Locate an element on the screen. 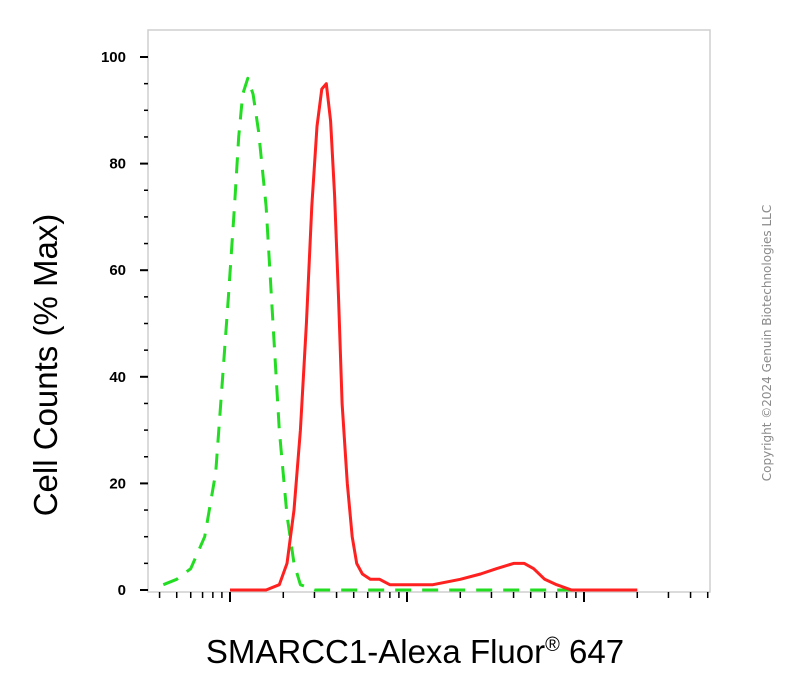 This screenshot has width=808, height=690. y-axis: 0 20 40 60 80 100 is located at coordinates (124, 324).